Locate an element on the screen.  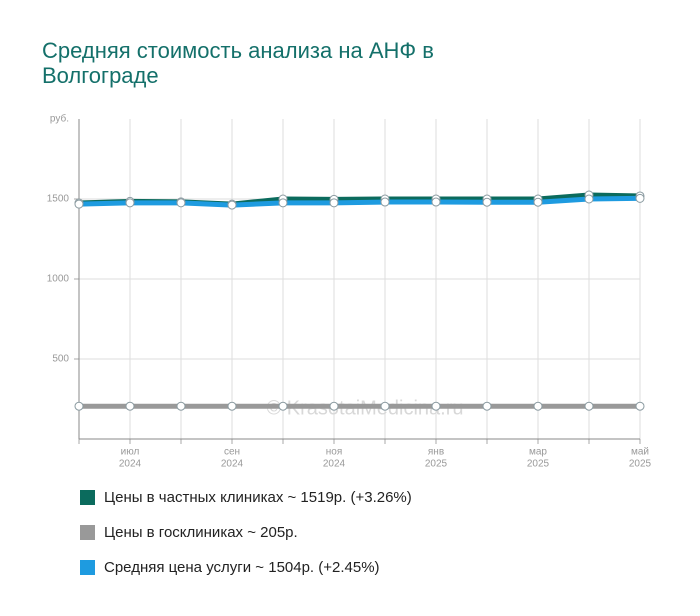
x-tick-label: ноя is located at coordinates (334, 452).